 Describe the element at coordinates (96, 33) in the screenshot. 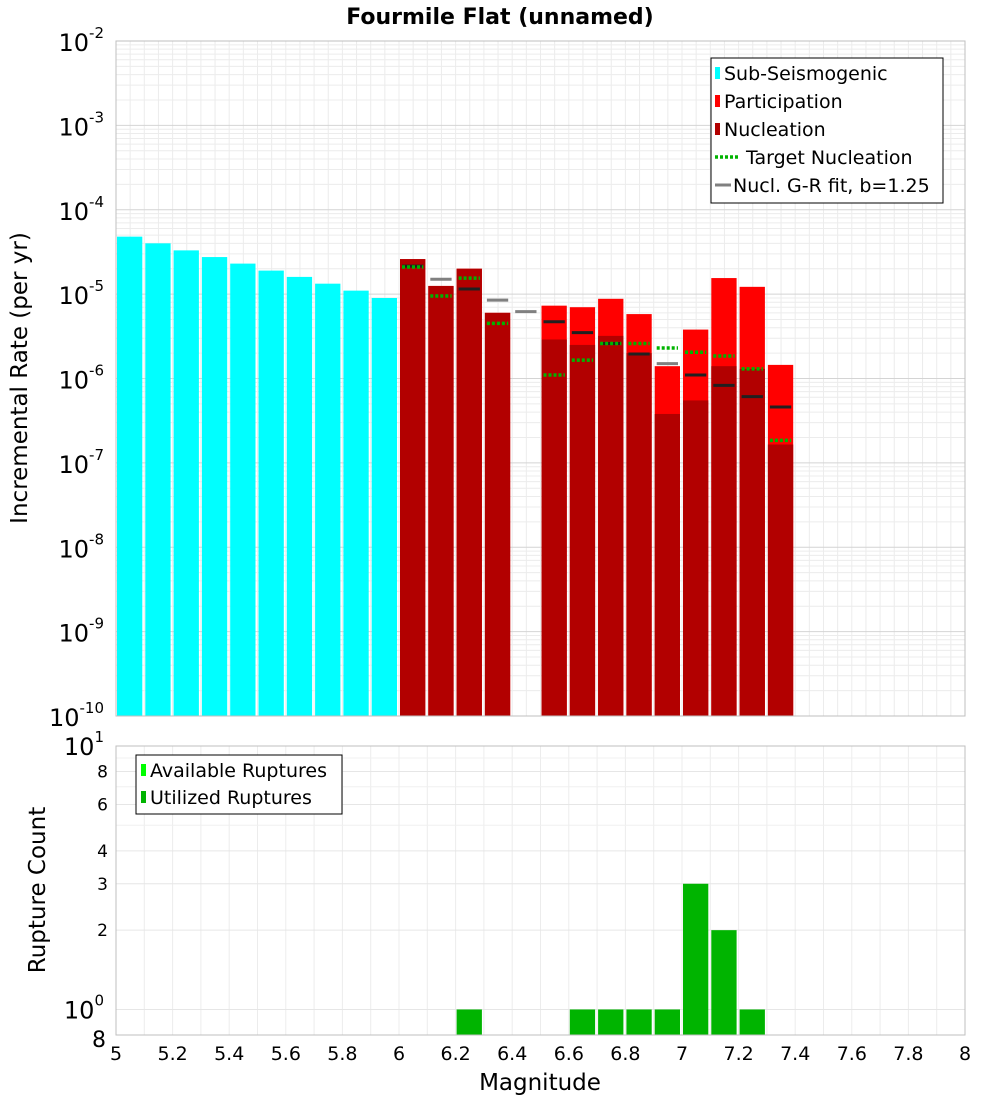

I see `tick-exponent: -2` at that location.